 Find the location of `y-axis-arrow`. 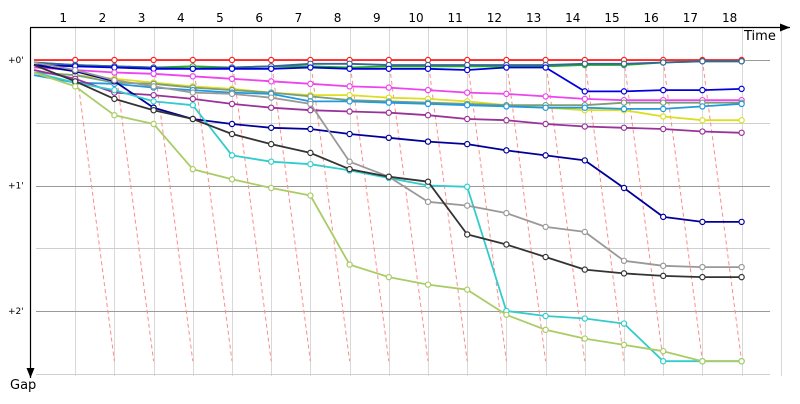

y-axis-arrow is located at coordinates (30, 373).